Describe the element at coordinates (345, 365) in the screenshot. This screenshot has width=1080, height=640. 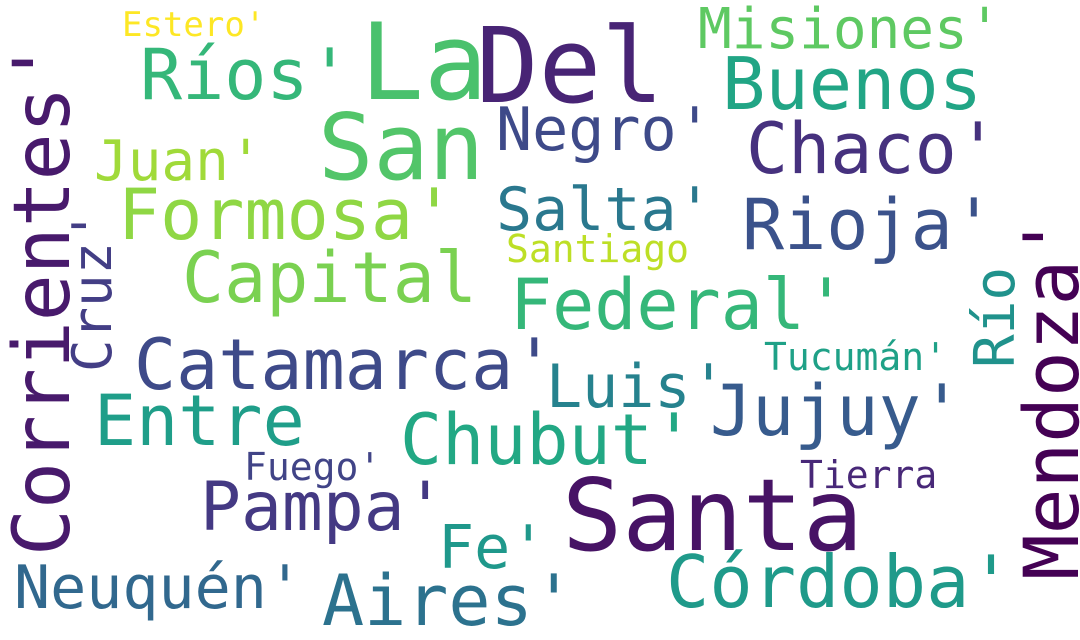
I see `word-catamarca: Catamarca'` at that location.